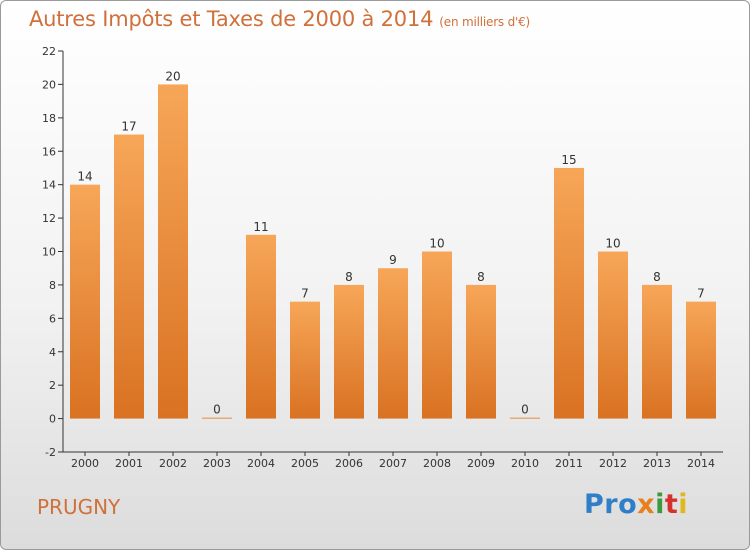 The height and width of the screenshot is (550, 750). I want to click on bar-value-label: 11, so click(260, 227).